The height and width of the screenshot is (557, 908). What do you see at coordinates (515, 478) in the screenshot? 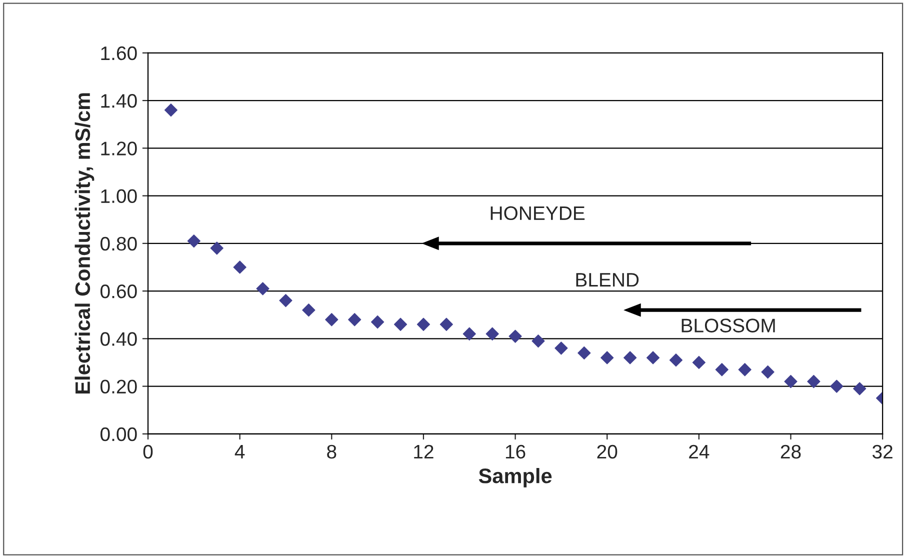
I see `x-axis-title: Sample` at bounding box center [515, 478].